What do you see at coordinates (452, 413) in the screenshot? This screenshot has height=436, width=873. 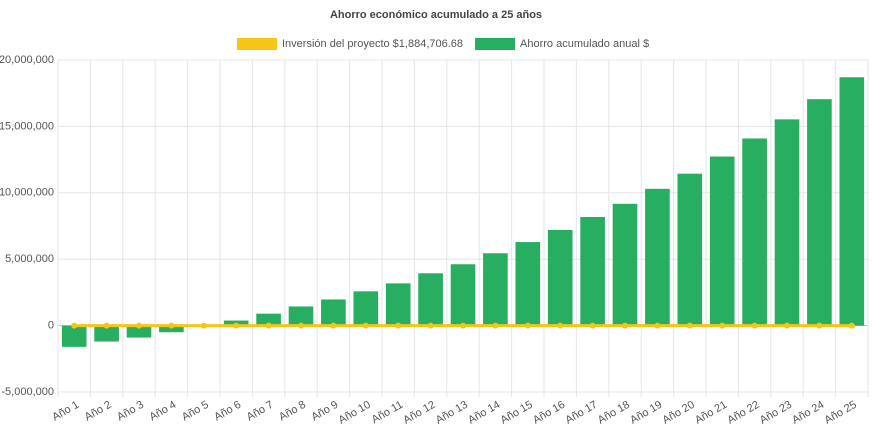 I see `x-tick-label: Año 13` at bounding box center [452, 413].